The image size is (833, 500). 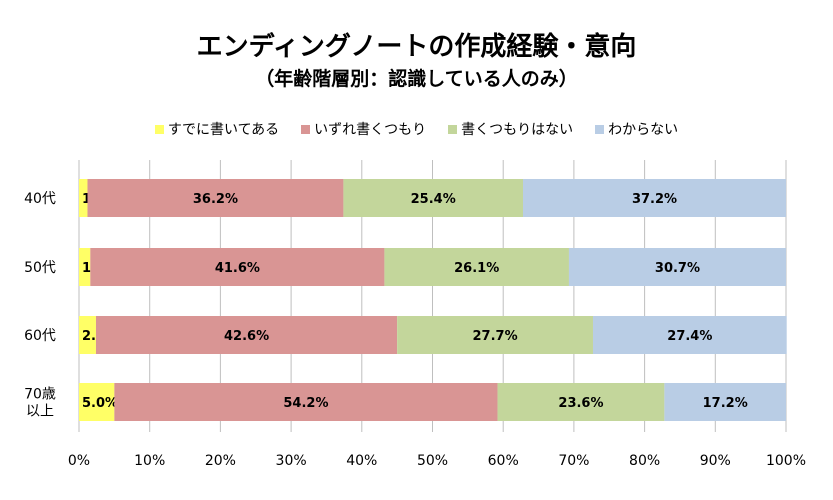 I want to click on x-tick-label: 0%, so click(x=79, y=461).